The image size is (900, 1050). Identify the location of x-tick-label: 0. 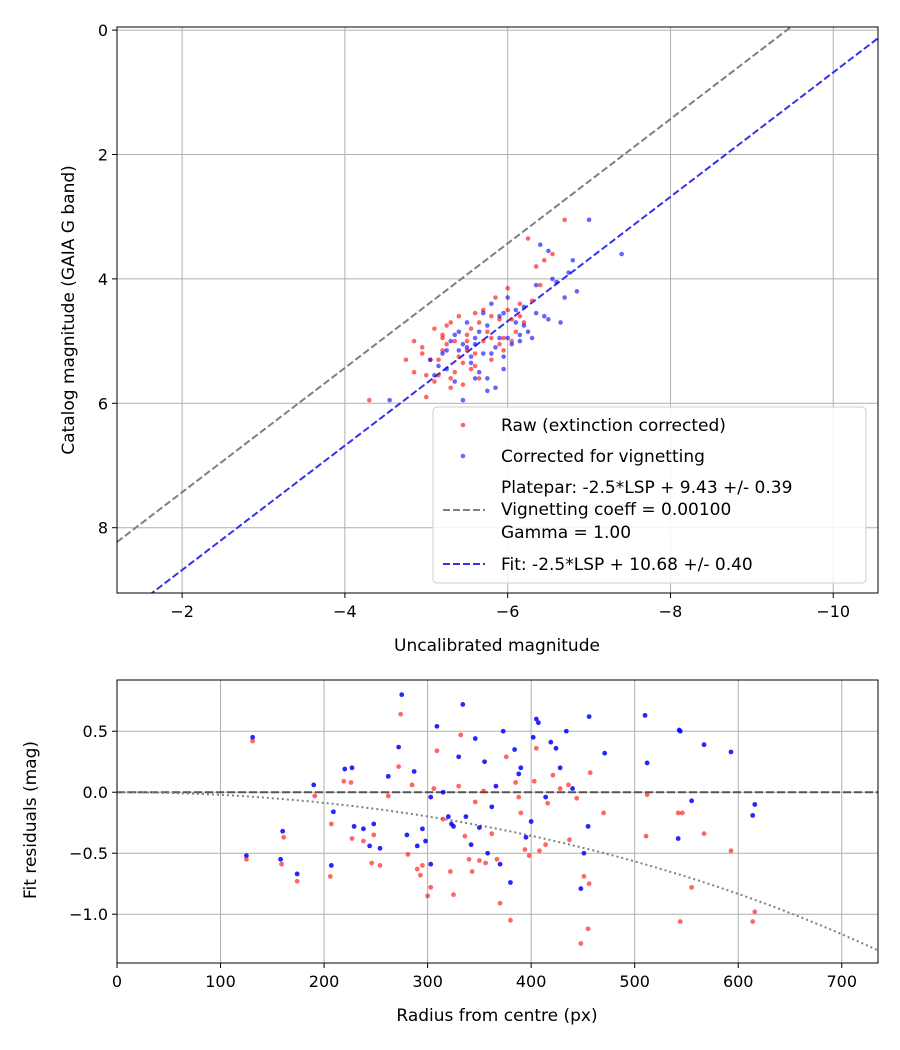
(117, 981).